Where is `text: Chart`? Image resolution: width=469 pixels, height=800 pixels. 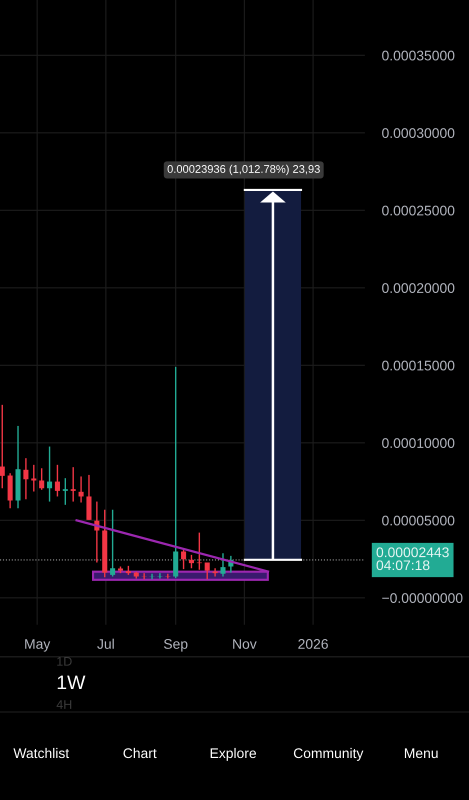
text: Chart is located at coordinates (140, 753).